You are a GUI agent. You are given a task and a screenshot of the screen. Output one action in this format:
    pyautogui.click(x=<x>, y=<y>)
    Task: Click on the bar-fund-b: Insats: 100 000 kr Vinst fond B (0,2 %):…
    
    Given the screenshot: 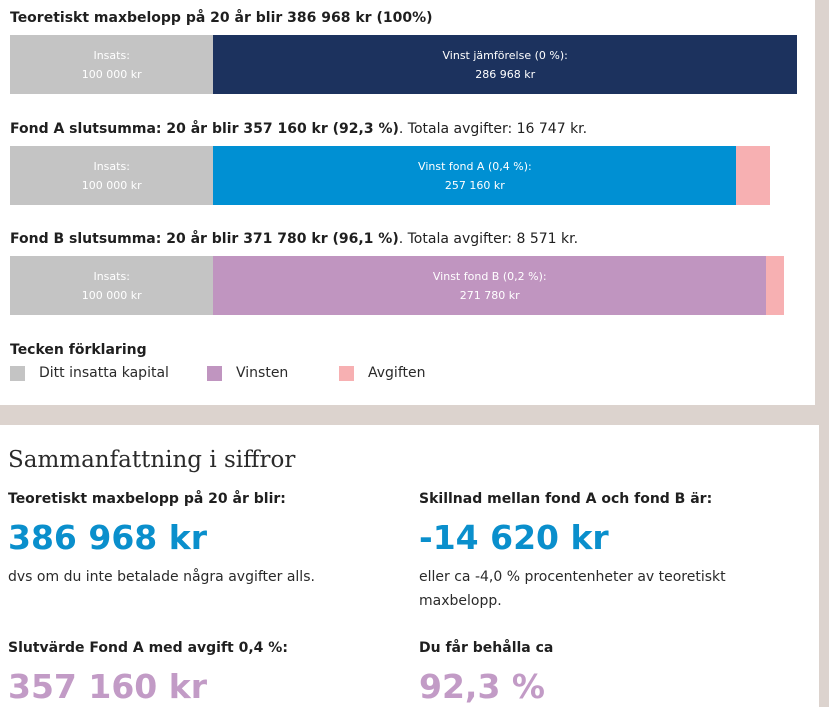 What is the action you would take?
    pyautogui.click(x=397, y=285)
    